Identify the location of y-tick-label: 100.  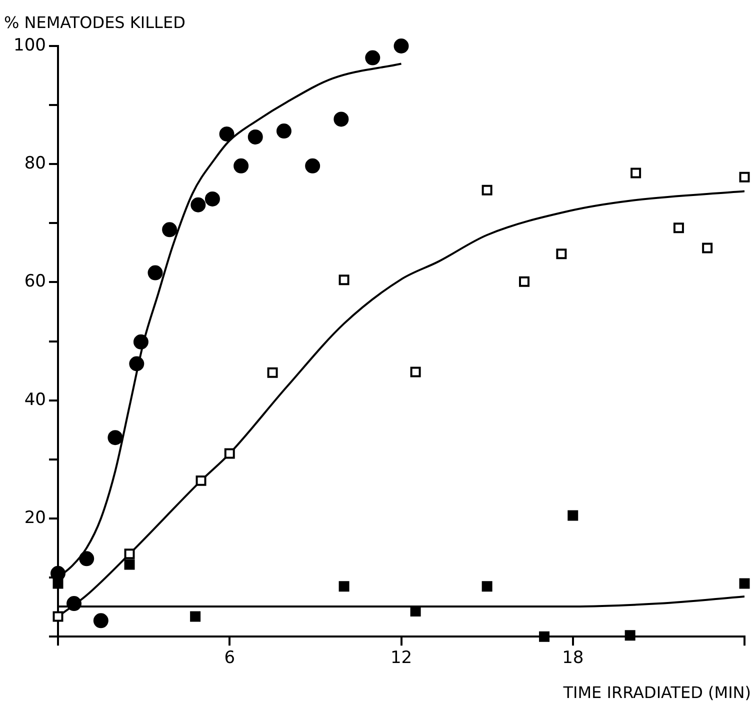
(30, 45).